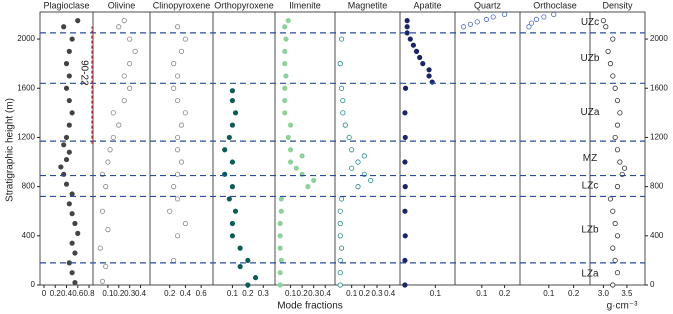 The height and width of the screenshot is (314, 673). What do you see at coordinates (590, 186) in the screenshot?
I see `zone-label: LZc` at bounding box center [590, 186].